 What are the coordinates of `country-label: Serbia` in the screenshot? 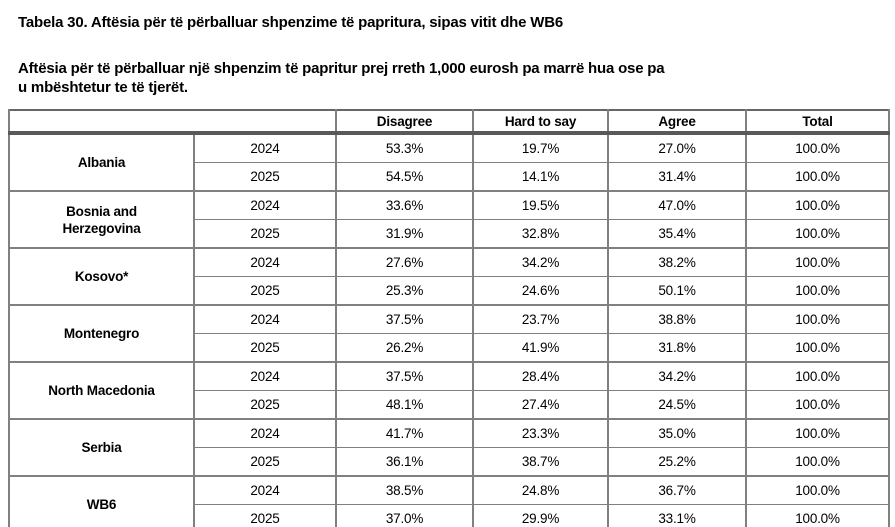 It's located at (101, 447).